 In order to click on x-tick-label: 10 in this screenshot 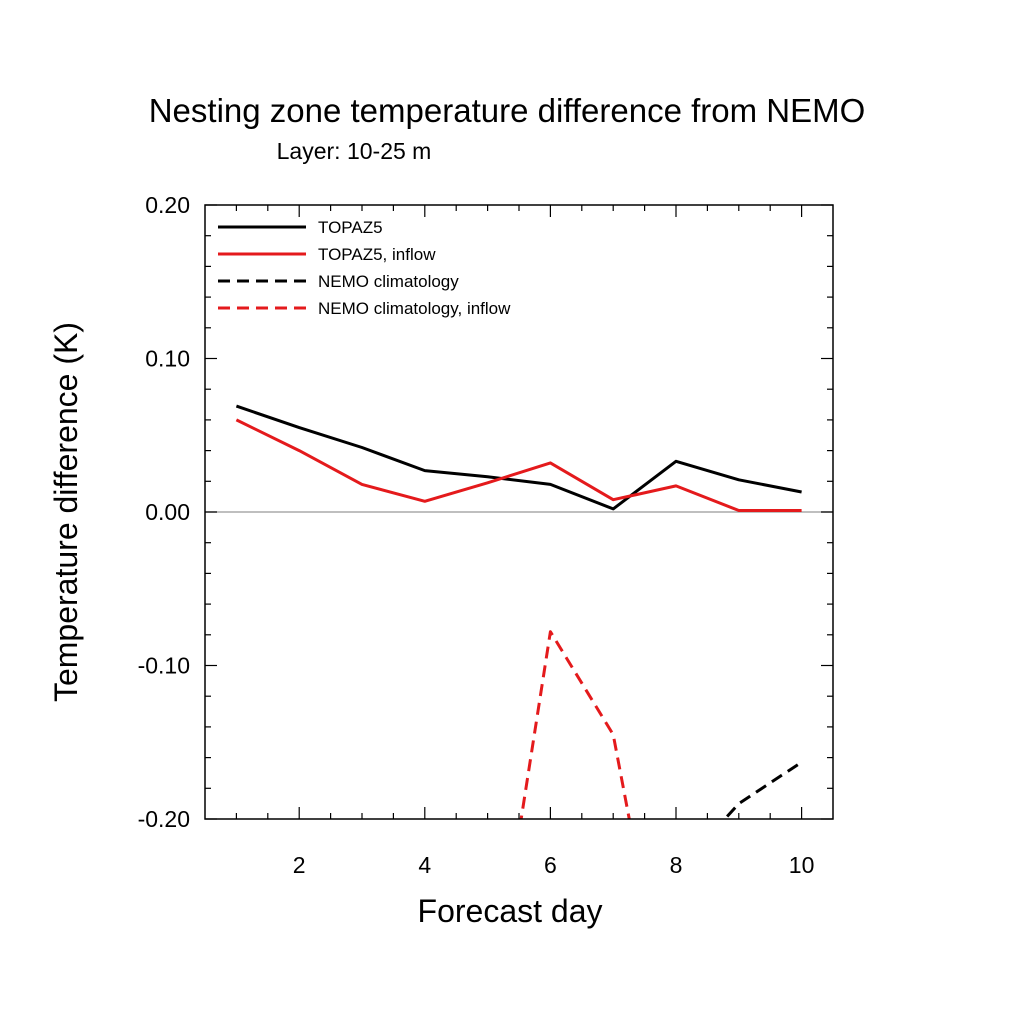, I will do `click(802, 865)`.